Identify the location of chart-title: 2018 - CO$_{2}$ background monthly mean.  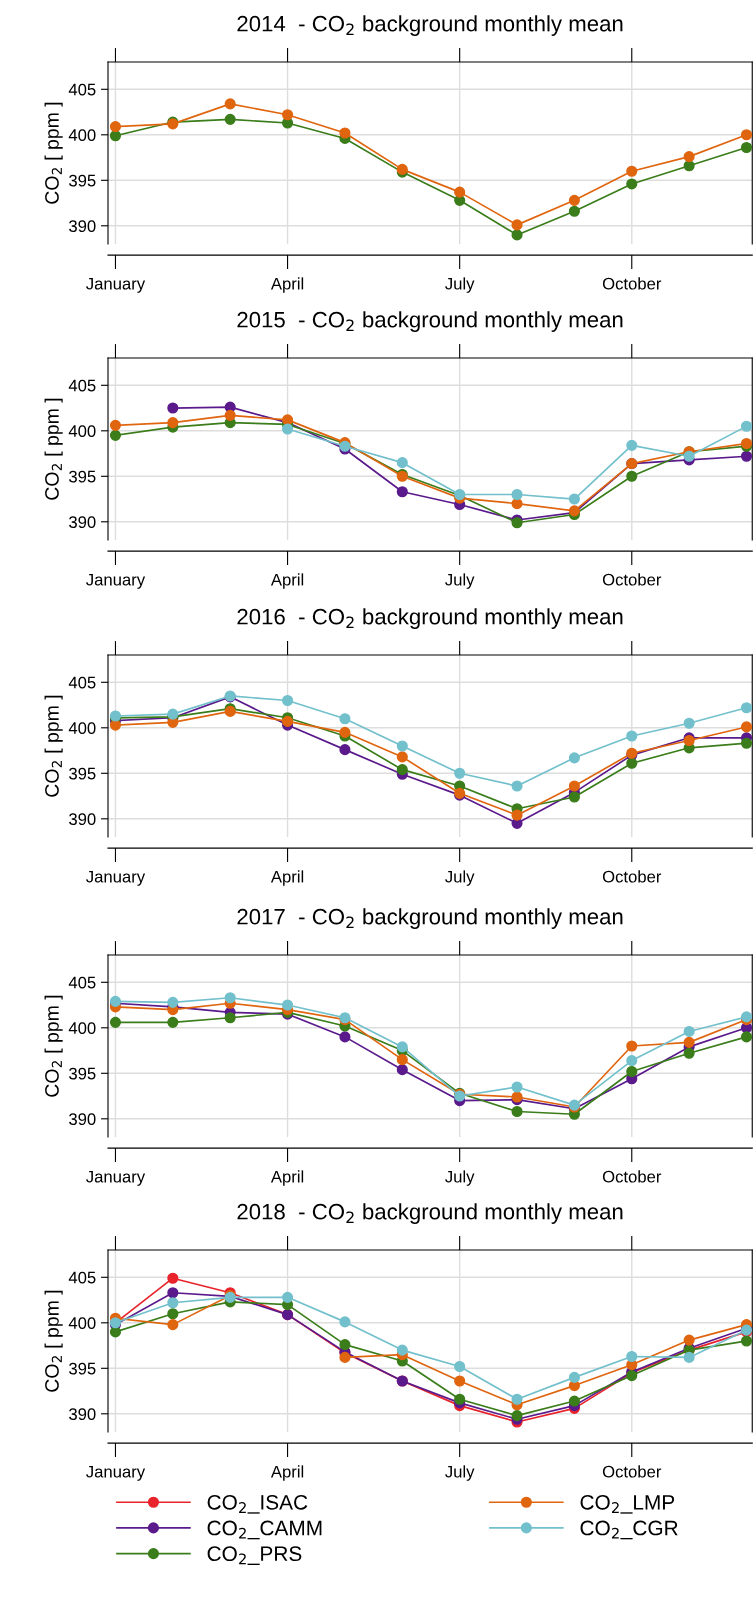
(430, 1213).